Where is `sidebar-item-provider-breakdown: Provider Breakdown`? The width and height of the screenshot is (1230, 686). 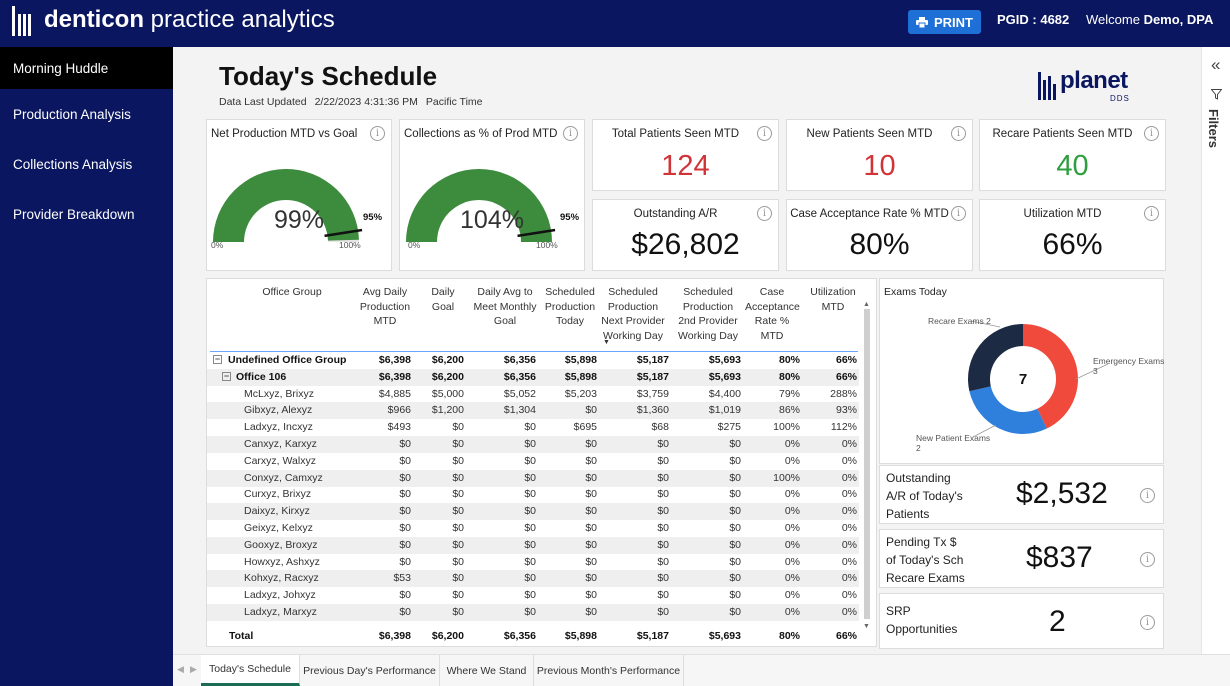
sidebar-item-provider-breakdown: Provider Breakdown is located at coordinates (74, 214).